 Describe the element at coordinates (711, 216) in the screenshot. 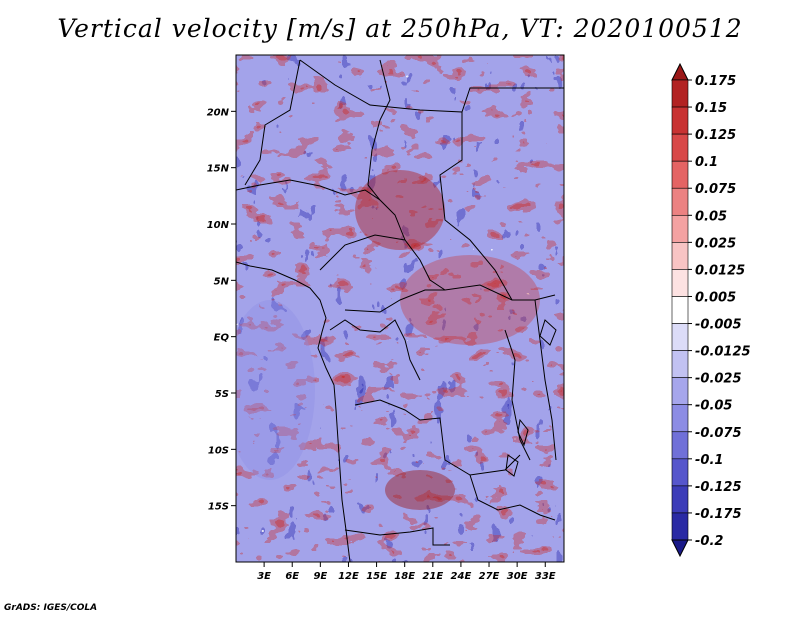

I see `colorbar-label: 0.05` at that location.